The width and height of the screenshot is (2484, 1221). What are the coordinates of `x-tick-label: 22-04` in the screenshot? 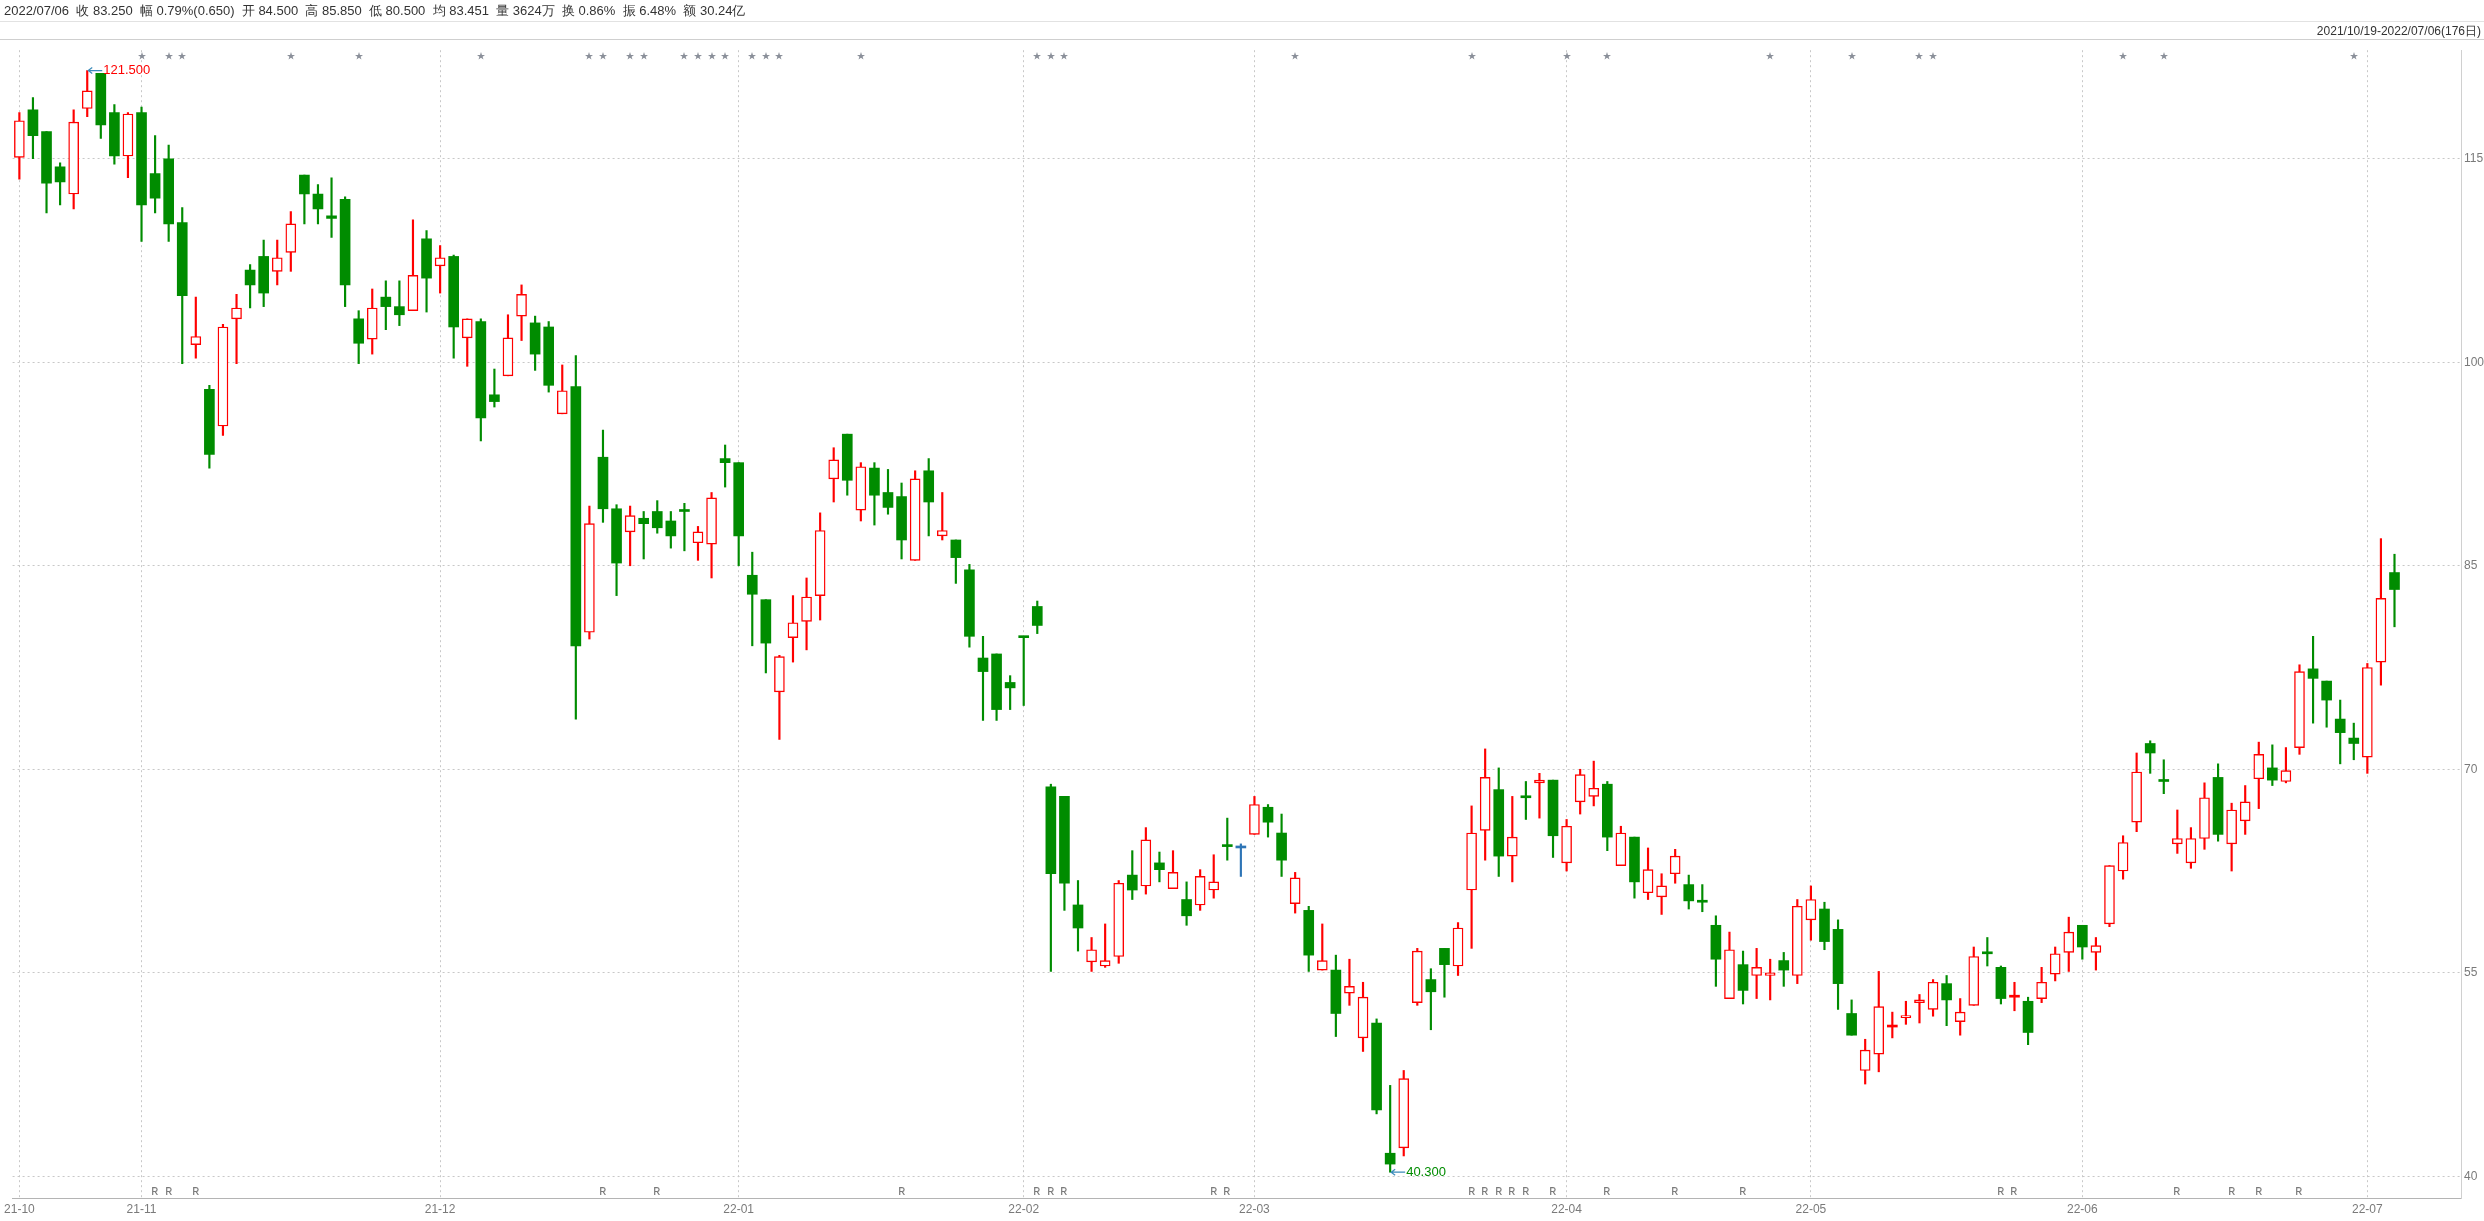 It's located at (1567, 1208).